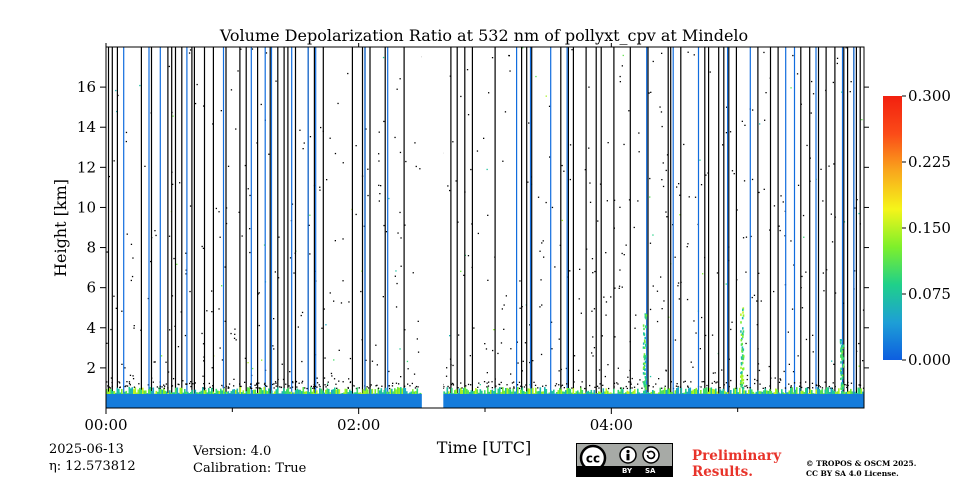  I want to click on sa-icon, so click(651, 455).